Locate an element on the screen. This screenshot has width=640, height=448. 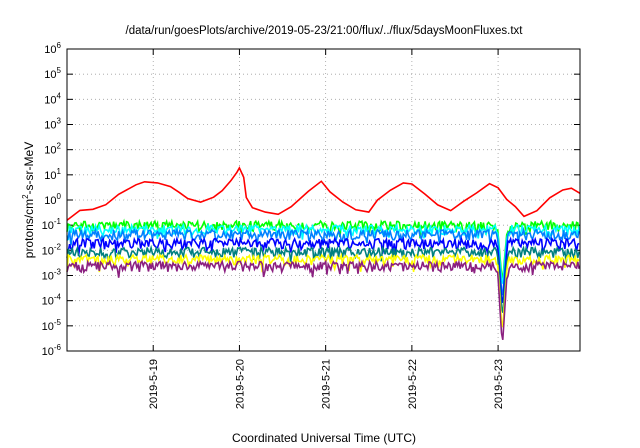
y-tick-label: 10⁴ is located at coordinates (52, 98).